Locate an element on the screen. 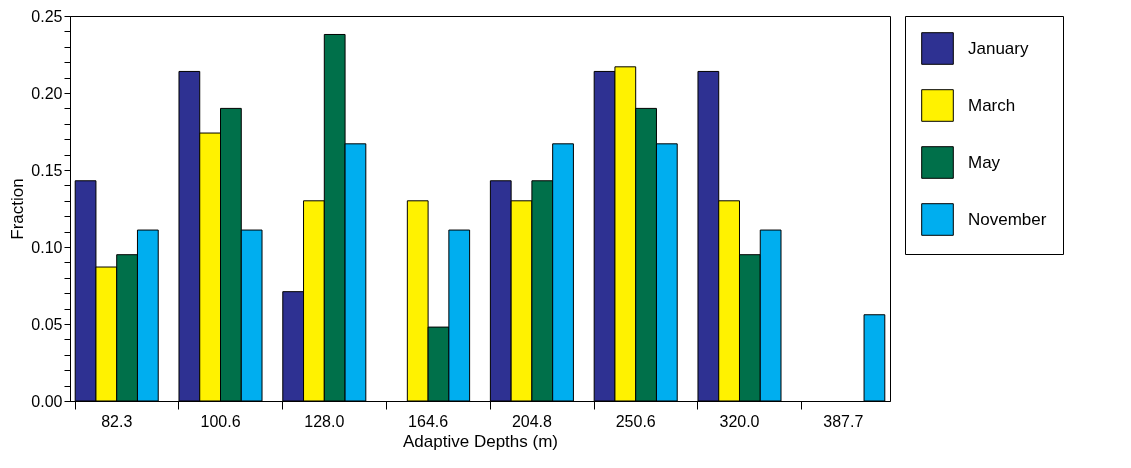 This screenshot has width=1131, height=468. y-tick-label: 0.15 is located at coordinates (47, 170).